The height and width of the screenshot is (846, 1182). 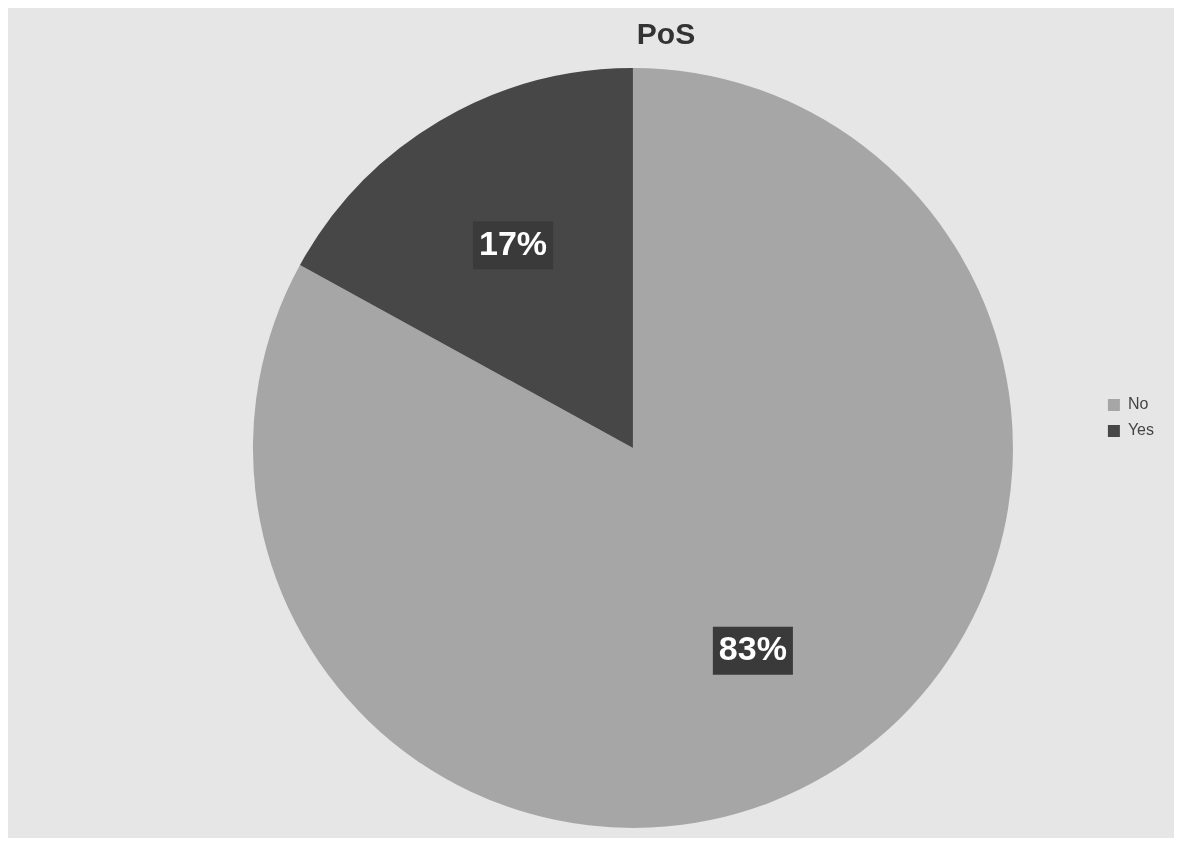 What do you see at coordinates (513, 242) in the screenshot?
I see `data-label: 17%` at bounding box center [513, 242].